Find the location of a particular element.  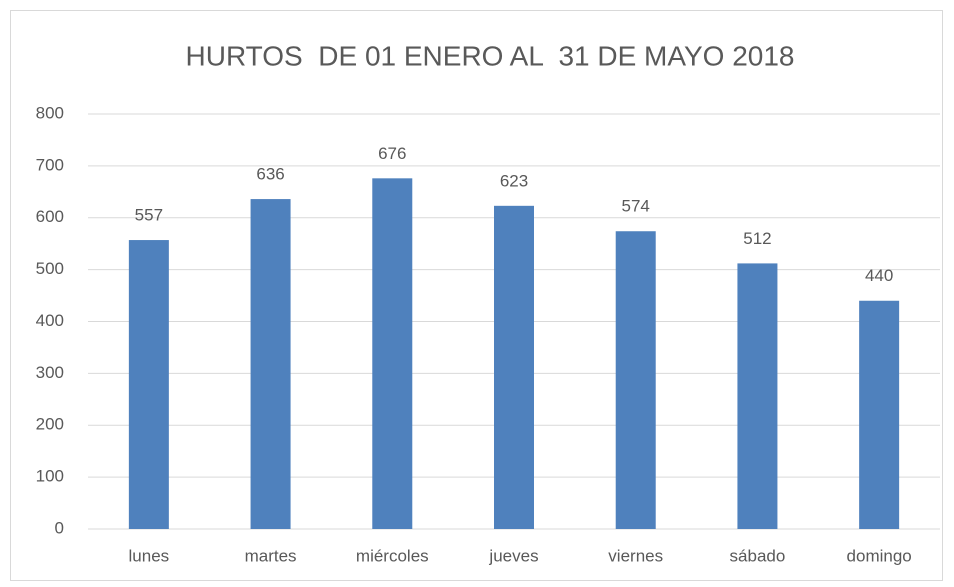

y-tick-label: 200 is located at coordinates (50, 424).